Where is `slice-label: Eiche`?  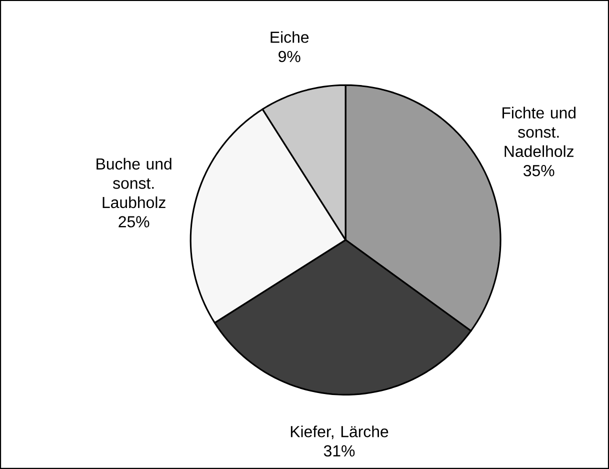 slice-label: Eiche is located at coordinates (289, 37).